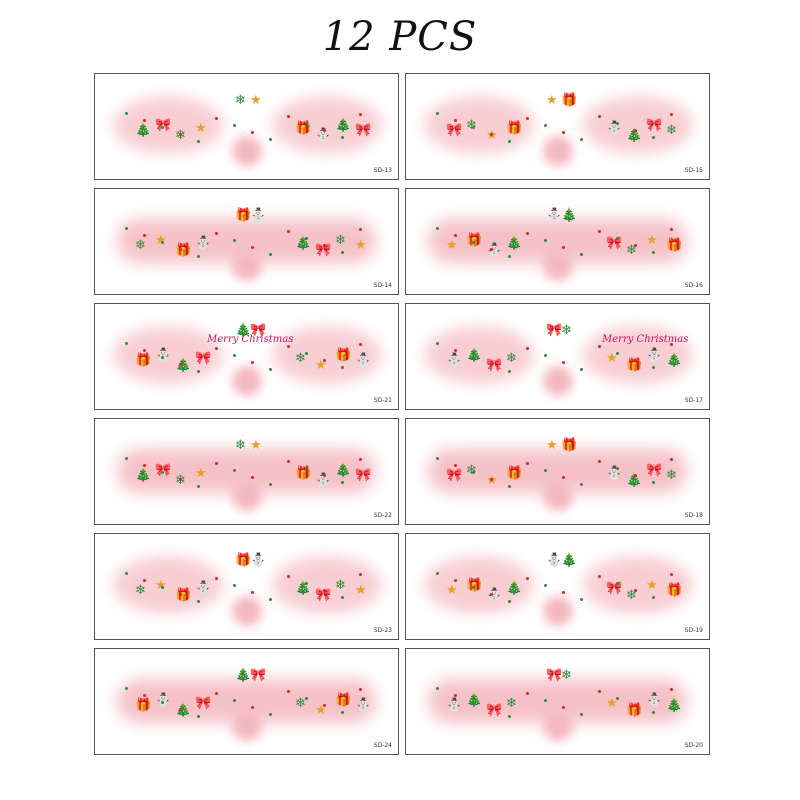  Describe the element at coordinates (693, 630) in the screenshot. I see `sticker-code: SD-19` at that location.